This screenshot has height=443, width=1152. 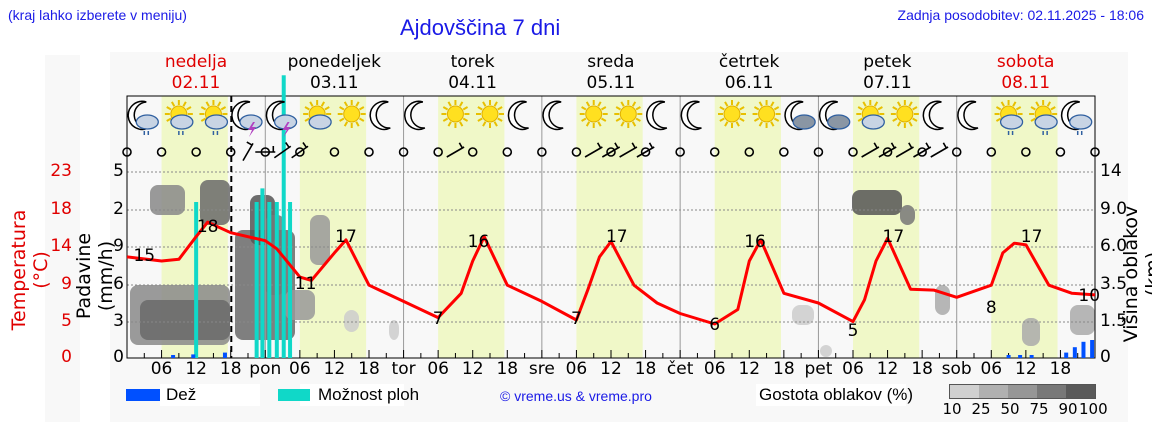 What do you see at coordinates (369, 394) in the screenshot?
I see `showers-legend-label: Možnost ploh` at bounding box center [369, 394].